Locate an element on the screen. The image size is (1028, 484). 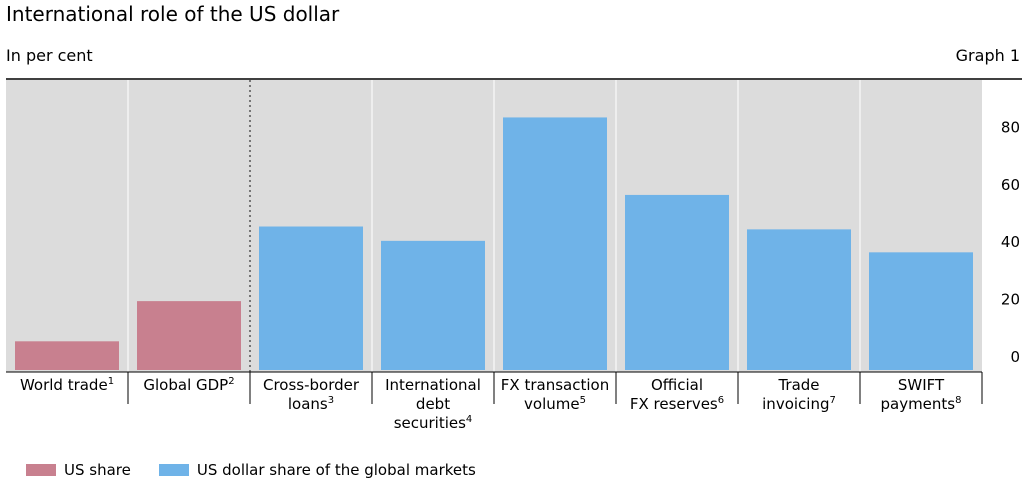
y-tick-label-20: 20 is located at coordinates (1010, 300).